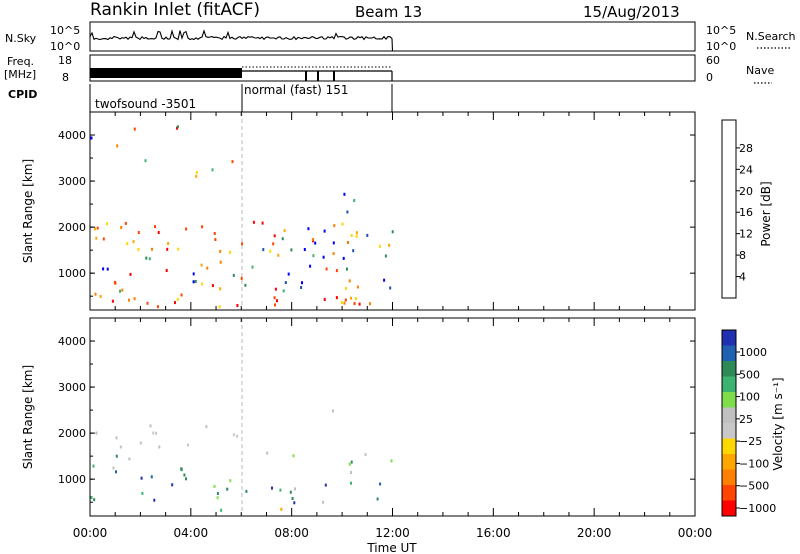  I want to click on power-colorbar: 4 8 12 16 20 24 28, so click(737, 209).